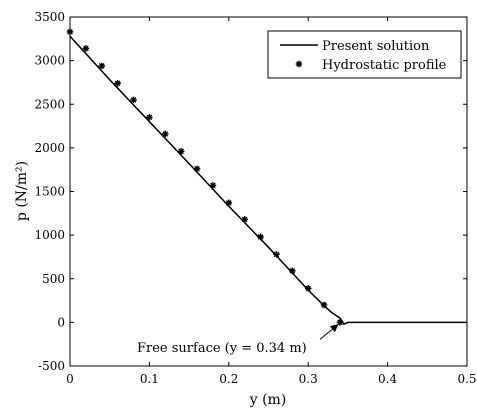  Describe the element at coordinates (384, 65) in the screenshot. I see `legend-label-hydrostatic-profile: Hydrostatic profile` at that location.